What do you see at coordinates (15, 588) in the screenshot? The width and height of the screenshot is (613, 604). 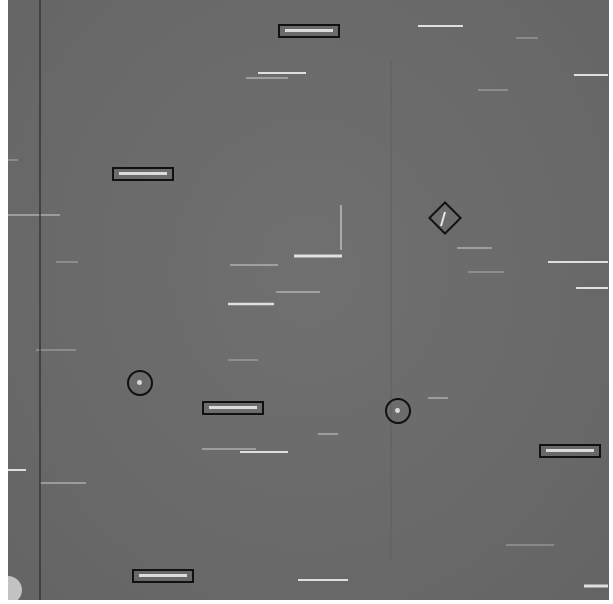 I see `corner-glow` at bounding box center [15, 588].